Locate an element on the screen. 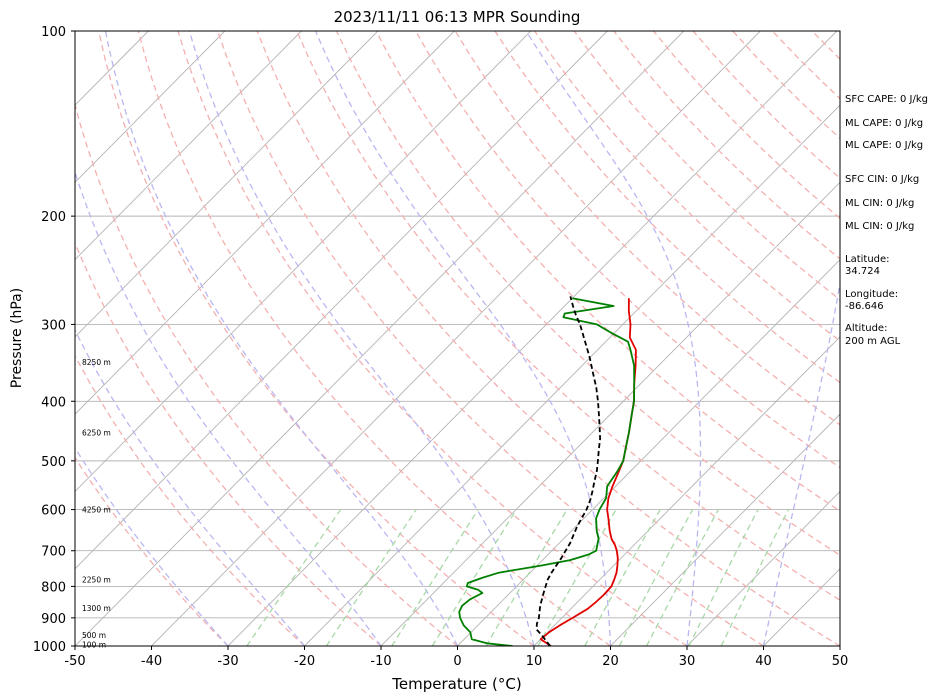  index-ml-cin-2: ML CIN: 0 J/kg is located at coordinates (879, 226).